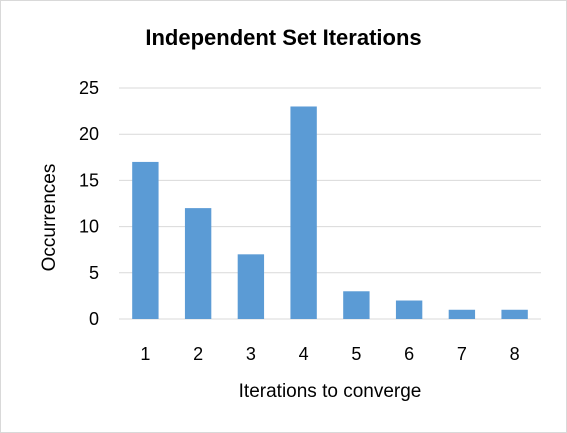  What do you see at coordinates (145, 354) in the screenshot?
I see `x-tick-label: 1` at bounding box center [145, 354].